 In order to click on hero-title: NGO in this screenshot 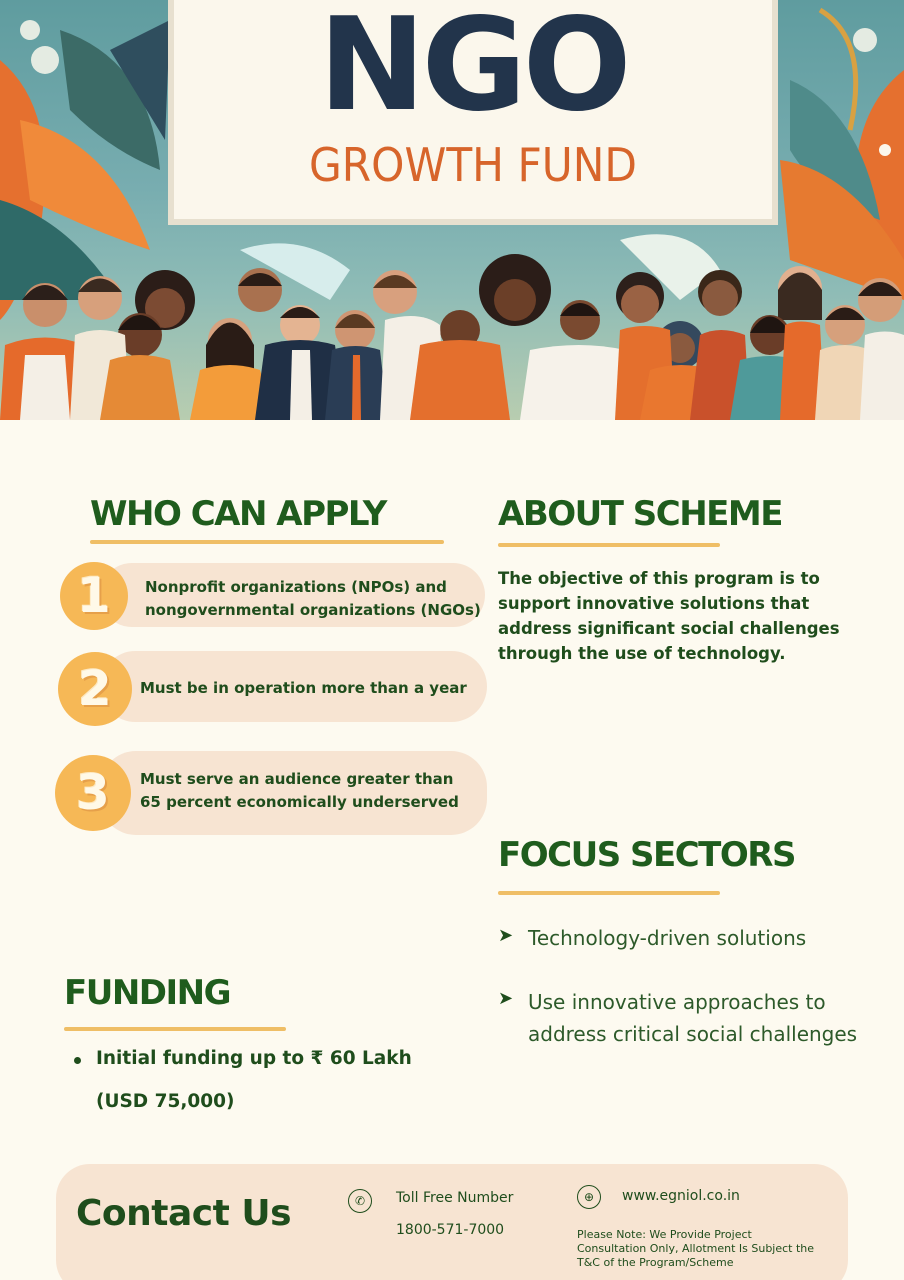, I will do `click(475, 70)`.